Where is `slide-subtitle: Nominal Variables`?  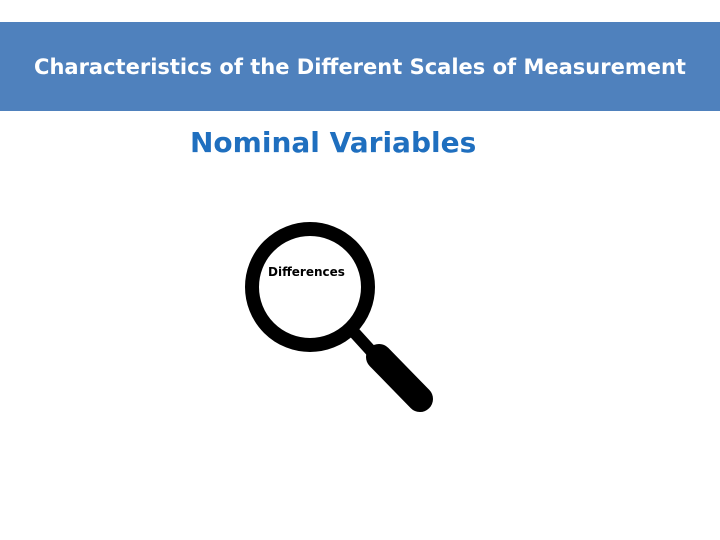 slide-subtitle: Nominal Variables is located at coordinates (333, 142).